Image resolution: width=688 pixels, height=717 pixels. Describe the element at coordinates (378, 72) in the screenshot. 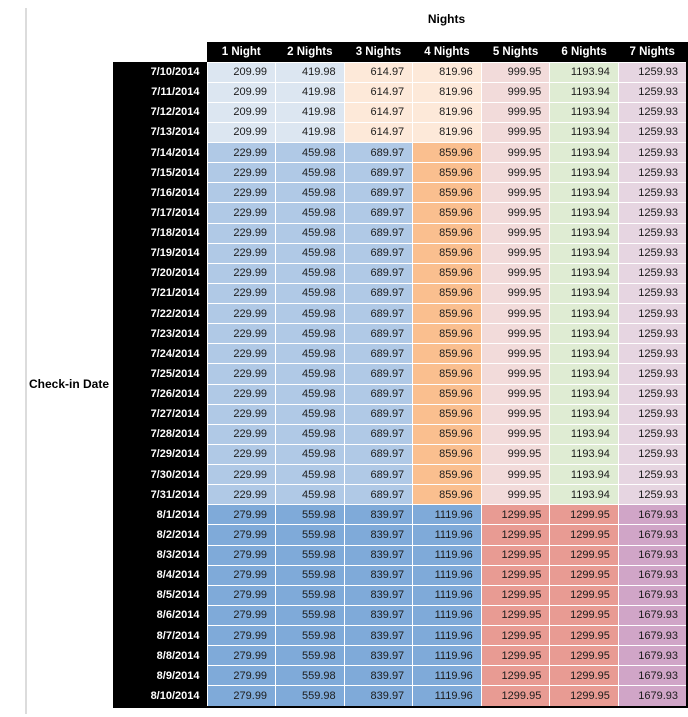

I see `price-cell: 614.97` at that location.